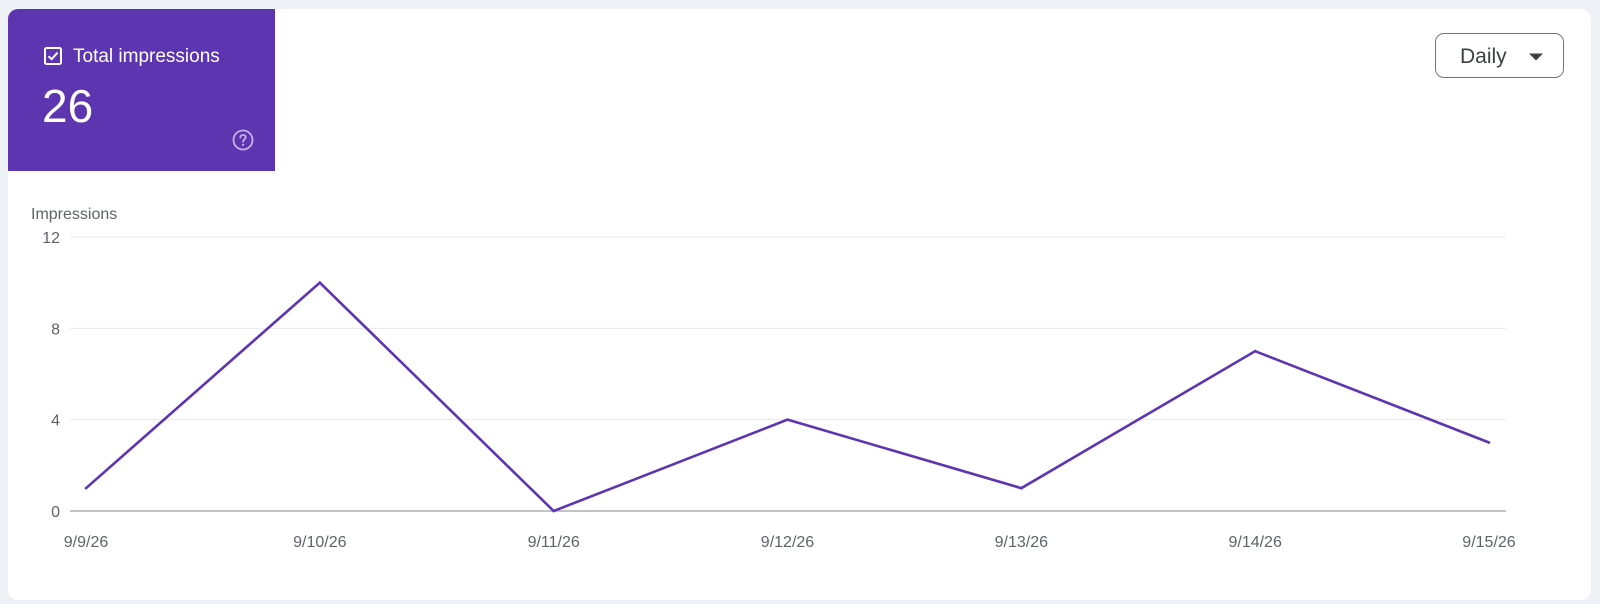 Image resolution: width=1600 pixels, height=604 pixels. What do you see at coordinates (146, 56) in the screenshot?
I see `metric-label: Total impressions` at bounding box center [146, 56].